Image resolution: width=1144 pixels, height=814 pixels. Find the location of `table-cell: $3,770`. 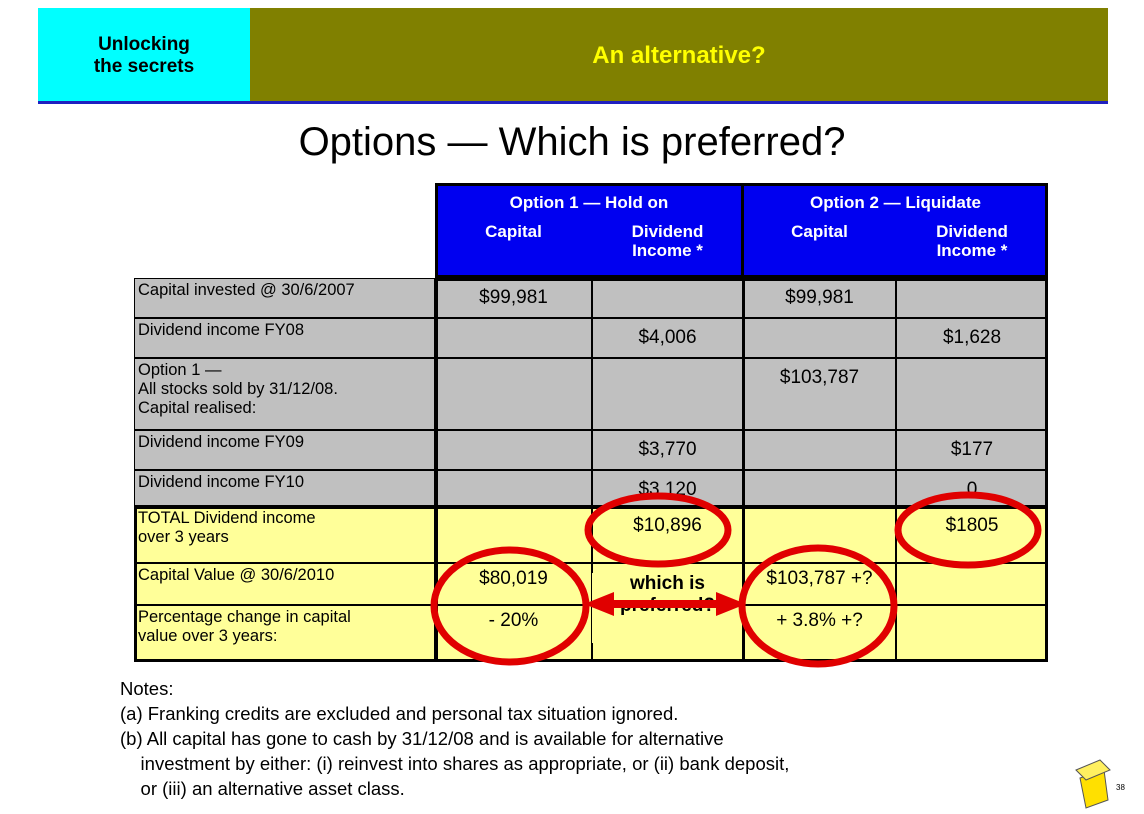

table-cell: $3,770 is located at coordinates (667, 450).